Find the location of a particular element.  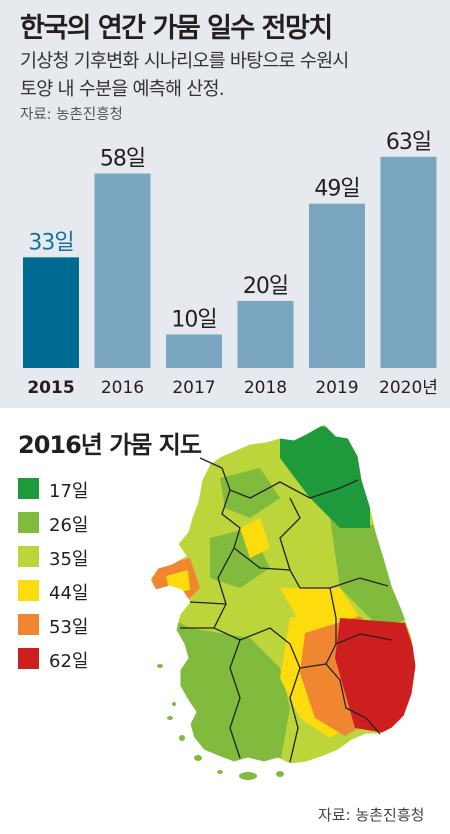

value-label-2020년: 63일 is located at coordinates (408, 142).